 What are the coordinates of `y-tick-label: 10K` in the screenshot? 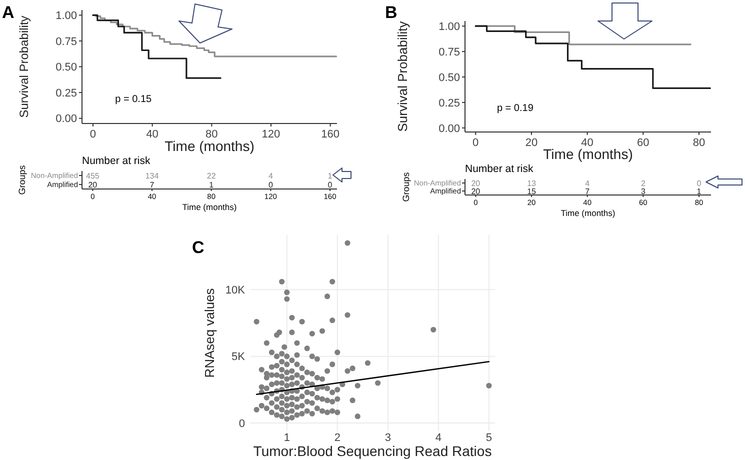 It's located at (235, 290).